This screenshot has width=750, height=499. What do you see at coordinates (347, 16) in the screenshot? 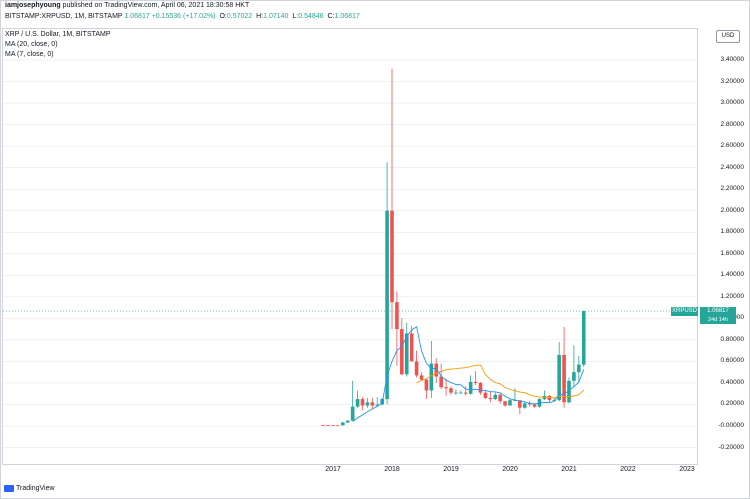
I see `close-value: 1.06817` at bounding box center [347, 16].